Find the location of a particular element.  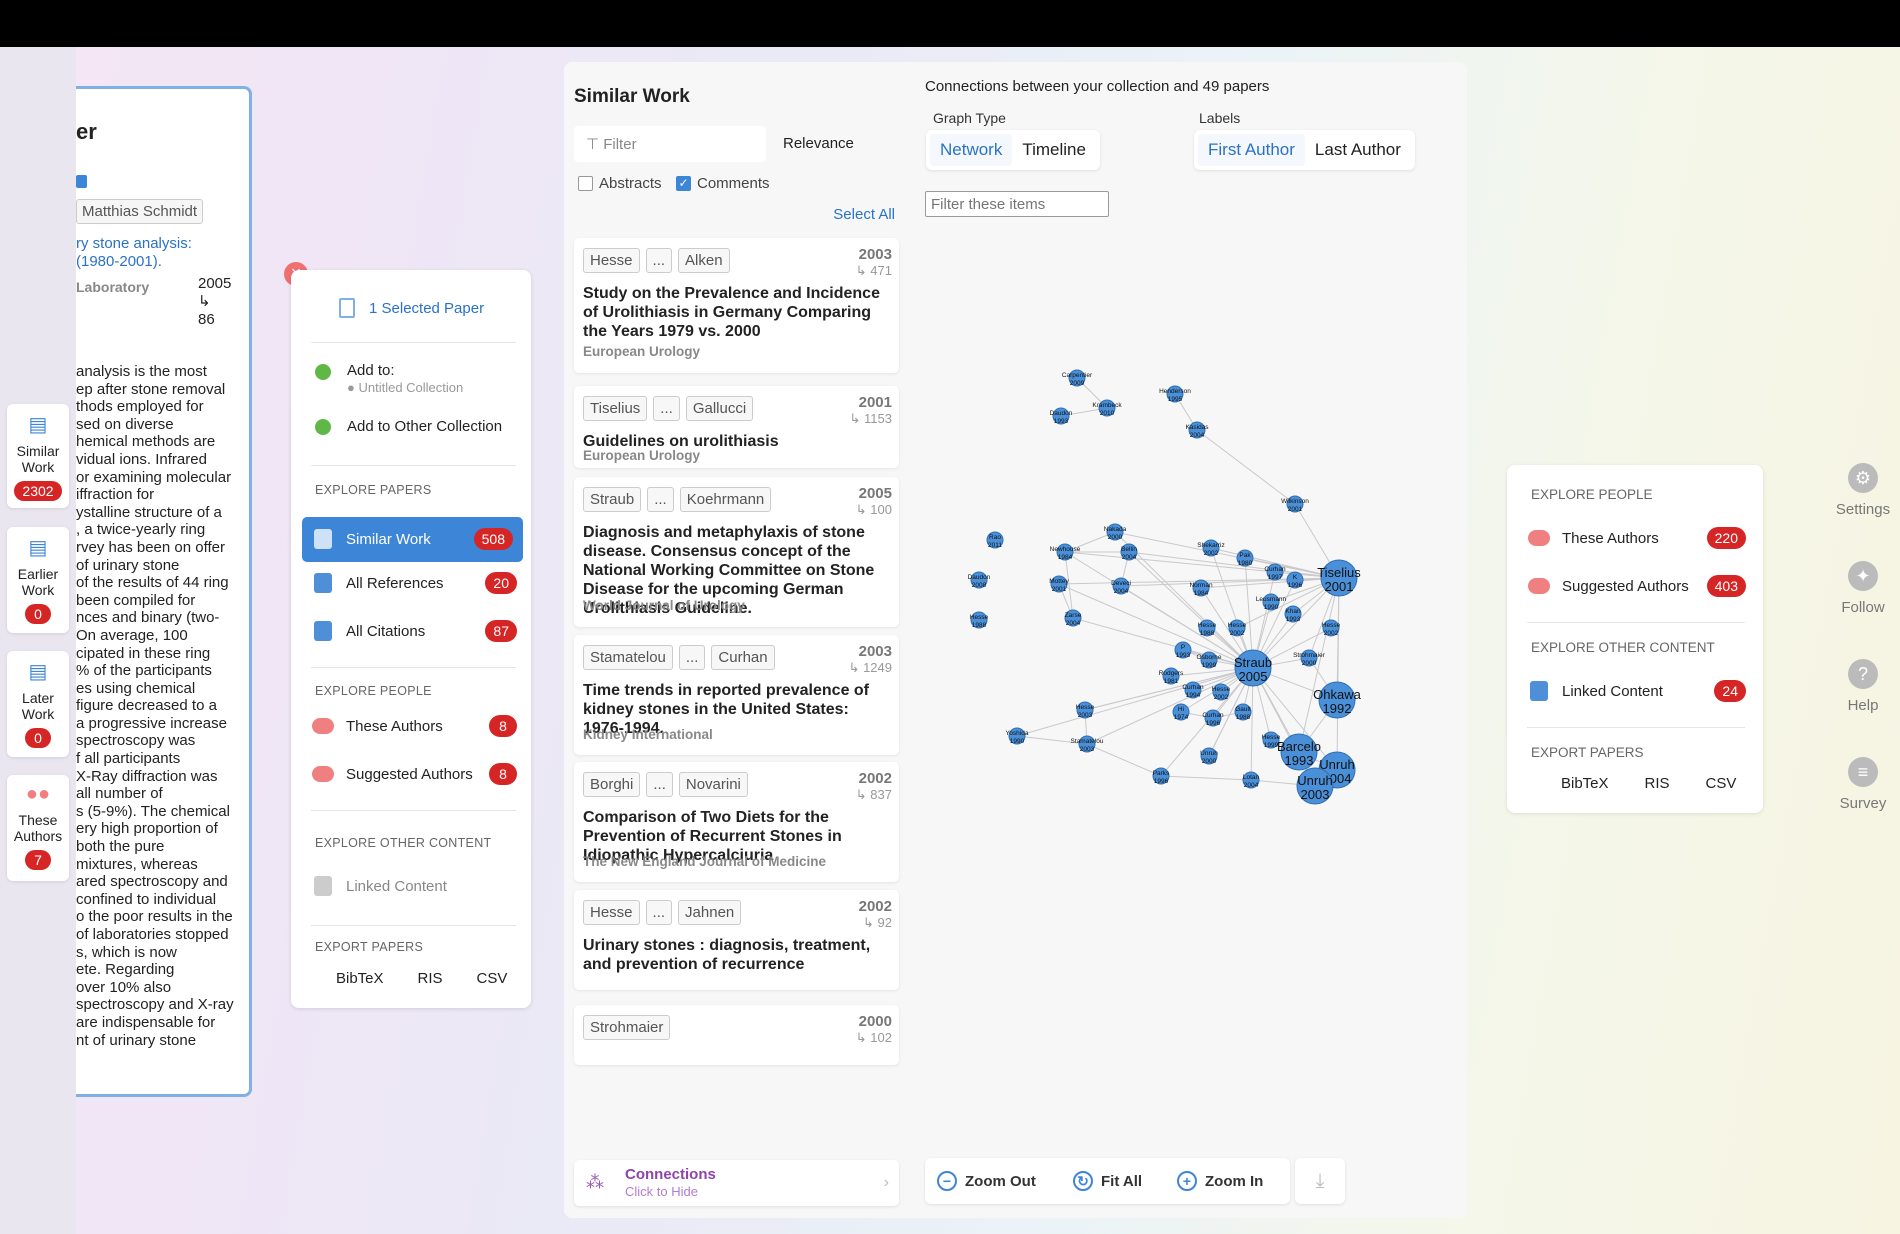

timeline-tab: Timeline is located at coordinates (1054, 149).